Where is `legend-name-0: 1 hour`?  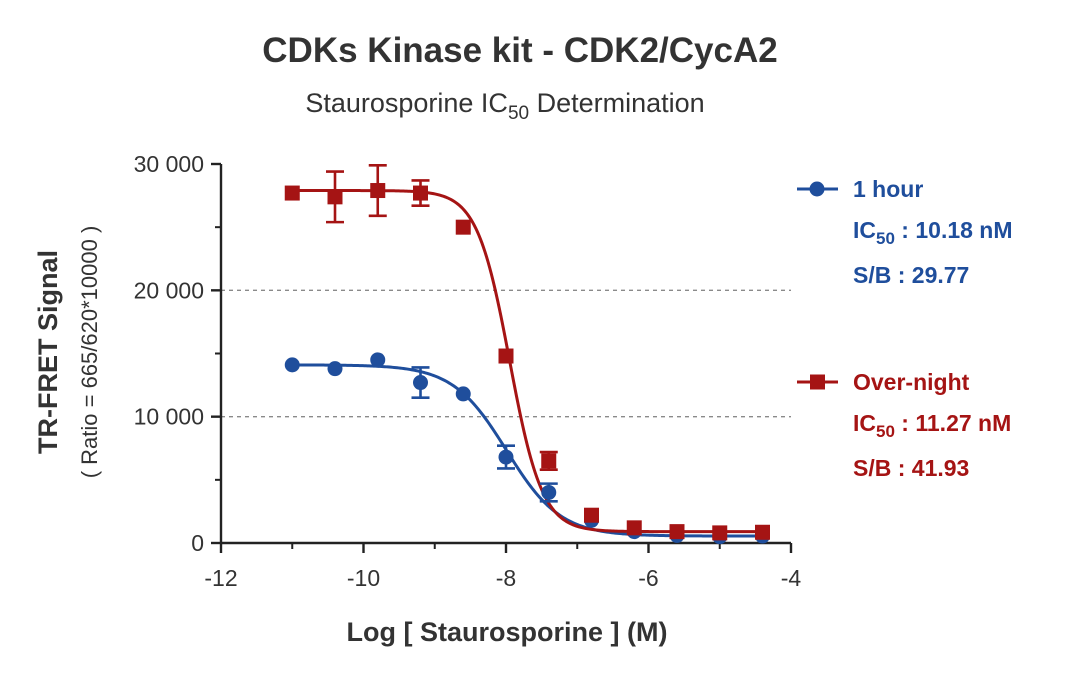
legend-name-0: 1 hour is located at coordinates (888, 189).